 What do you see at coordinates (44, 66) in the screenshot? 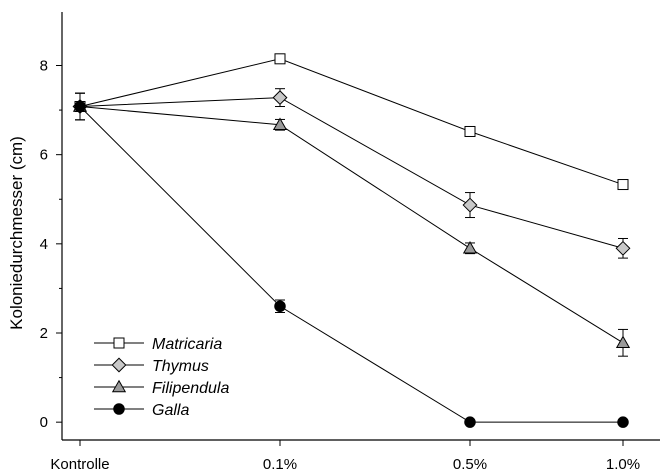
I see `y-tick-label: 8` at bounding box center [44, 66].